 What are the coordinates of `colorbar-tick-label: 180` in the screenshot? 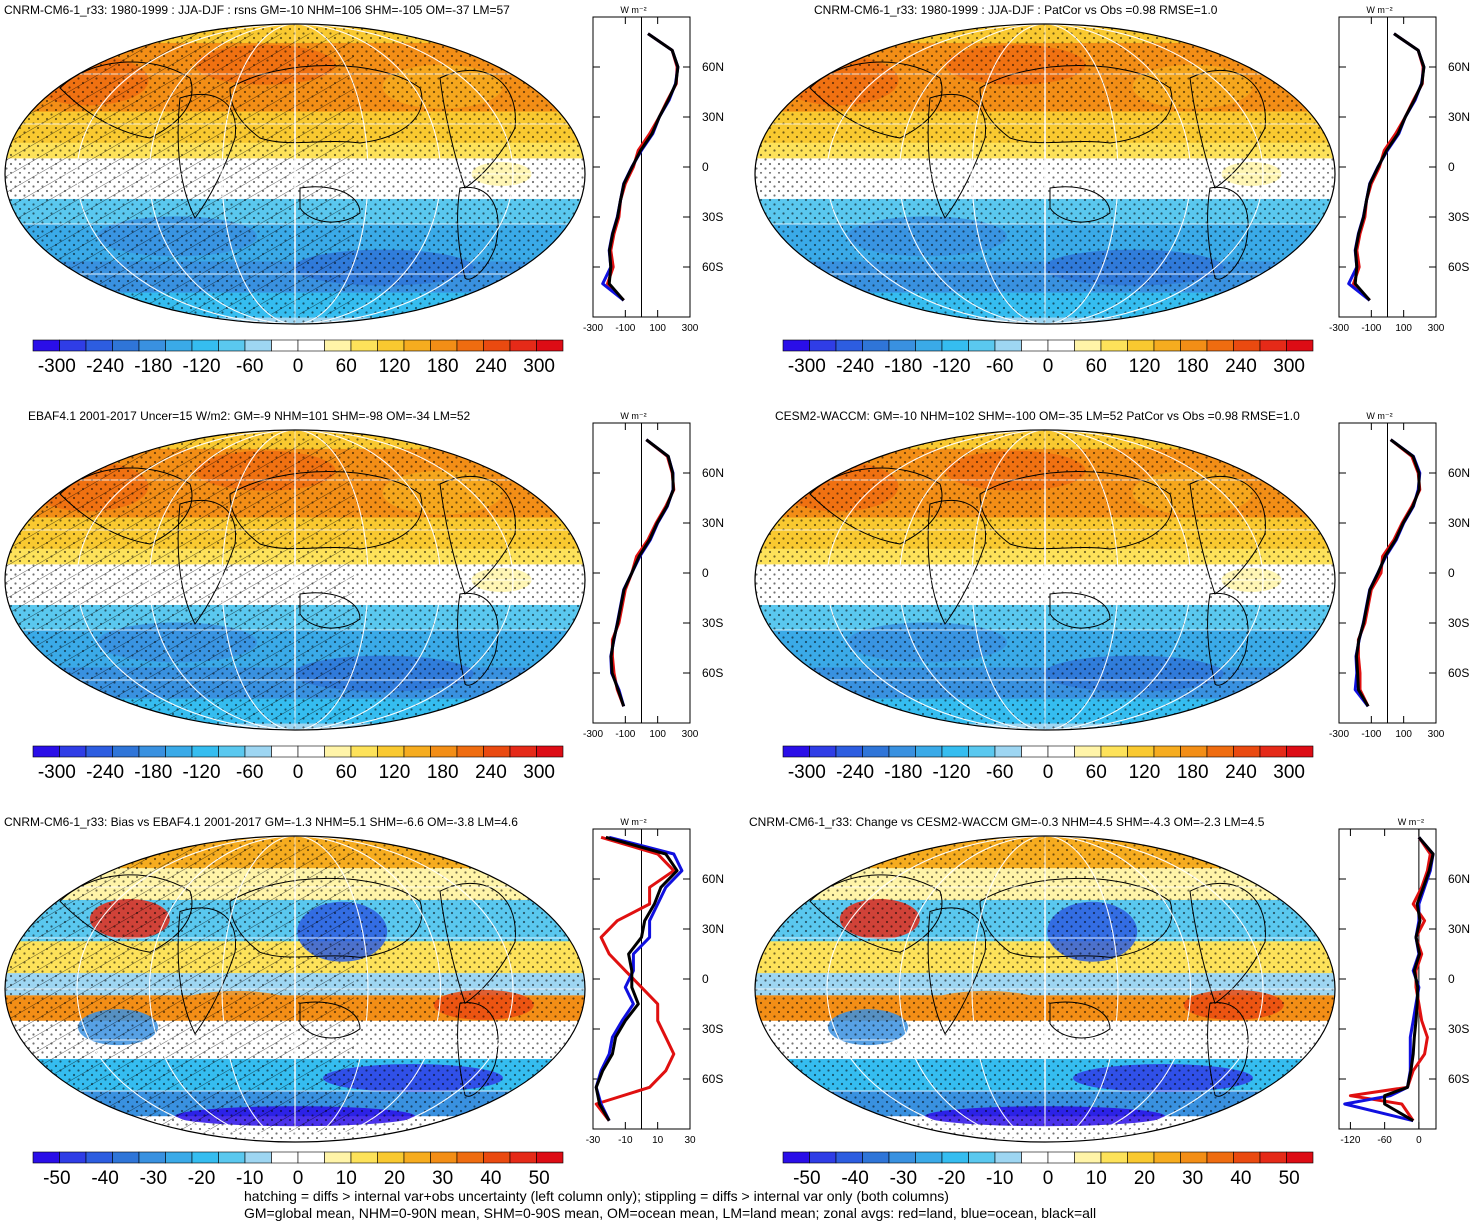 It's located at (1193, 772).